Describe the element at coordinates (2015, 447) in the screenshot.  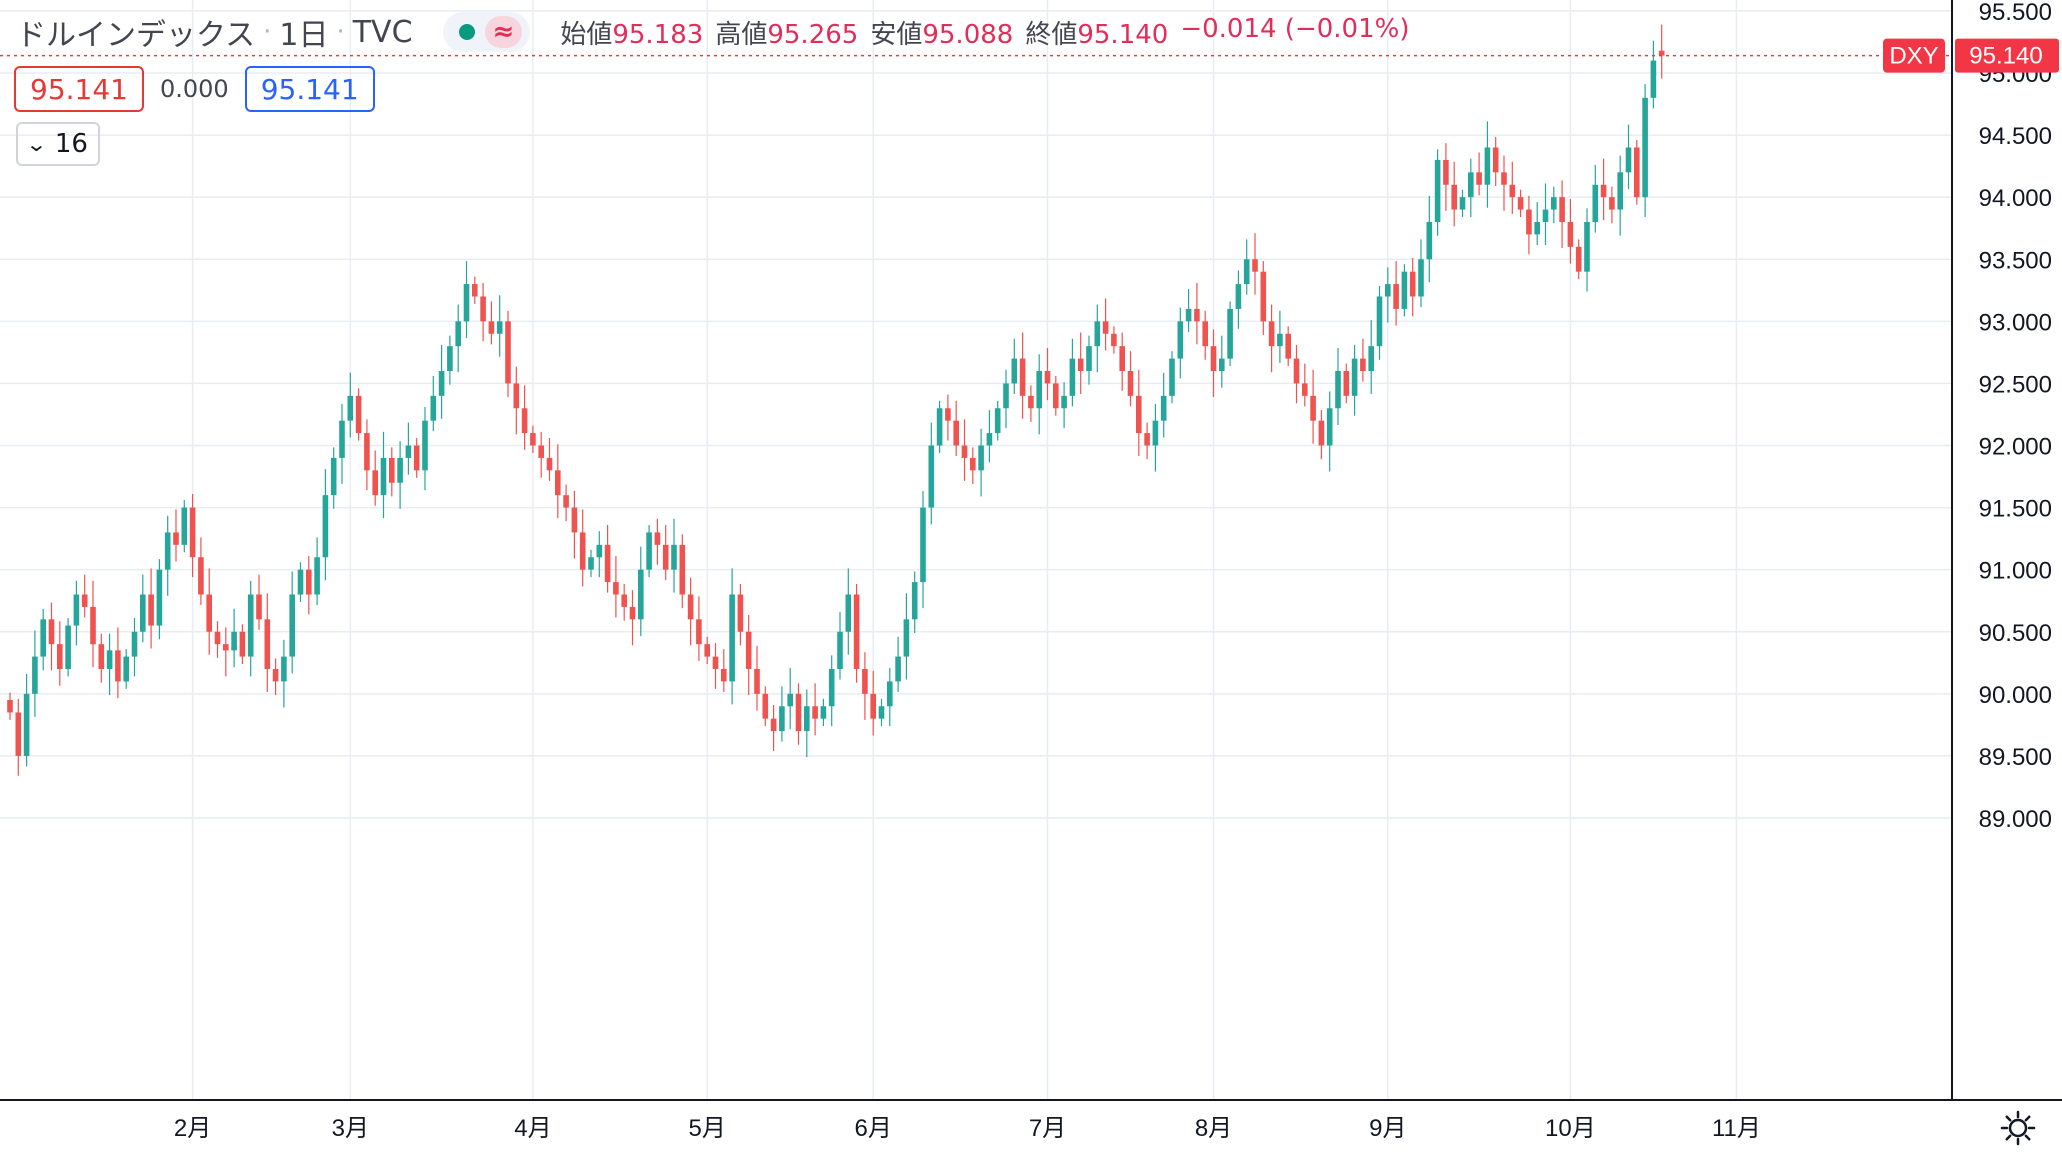
I see `price-tick-label: 92.000` at that location.